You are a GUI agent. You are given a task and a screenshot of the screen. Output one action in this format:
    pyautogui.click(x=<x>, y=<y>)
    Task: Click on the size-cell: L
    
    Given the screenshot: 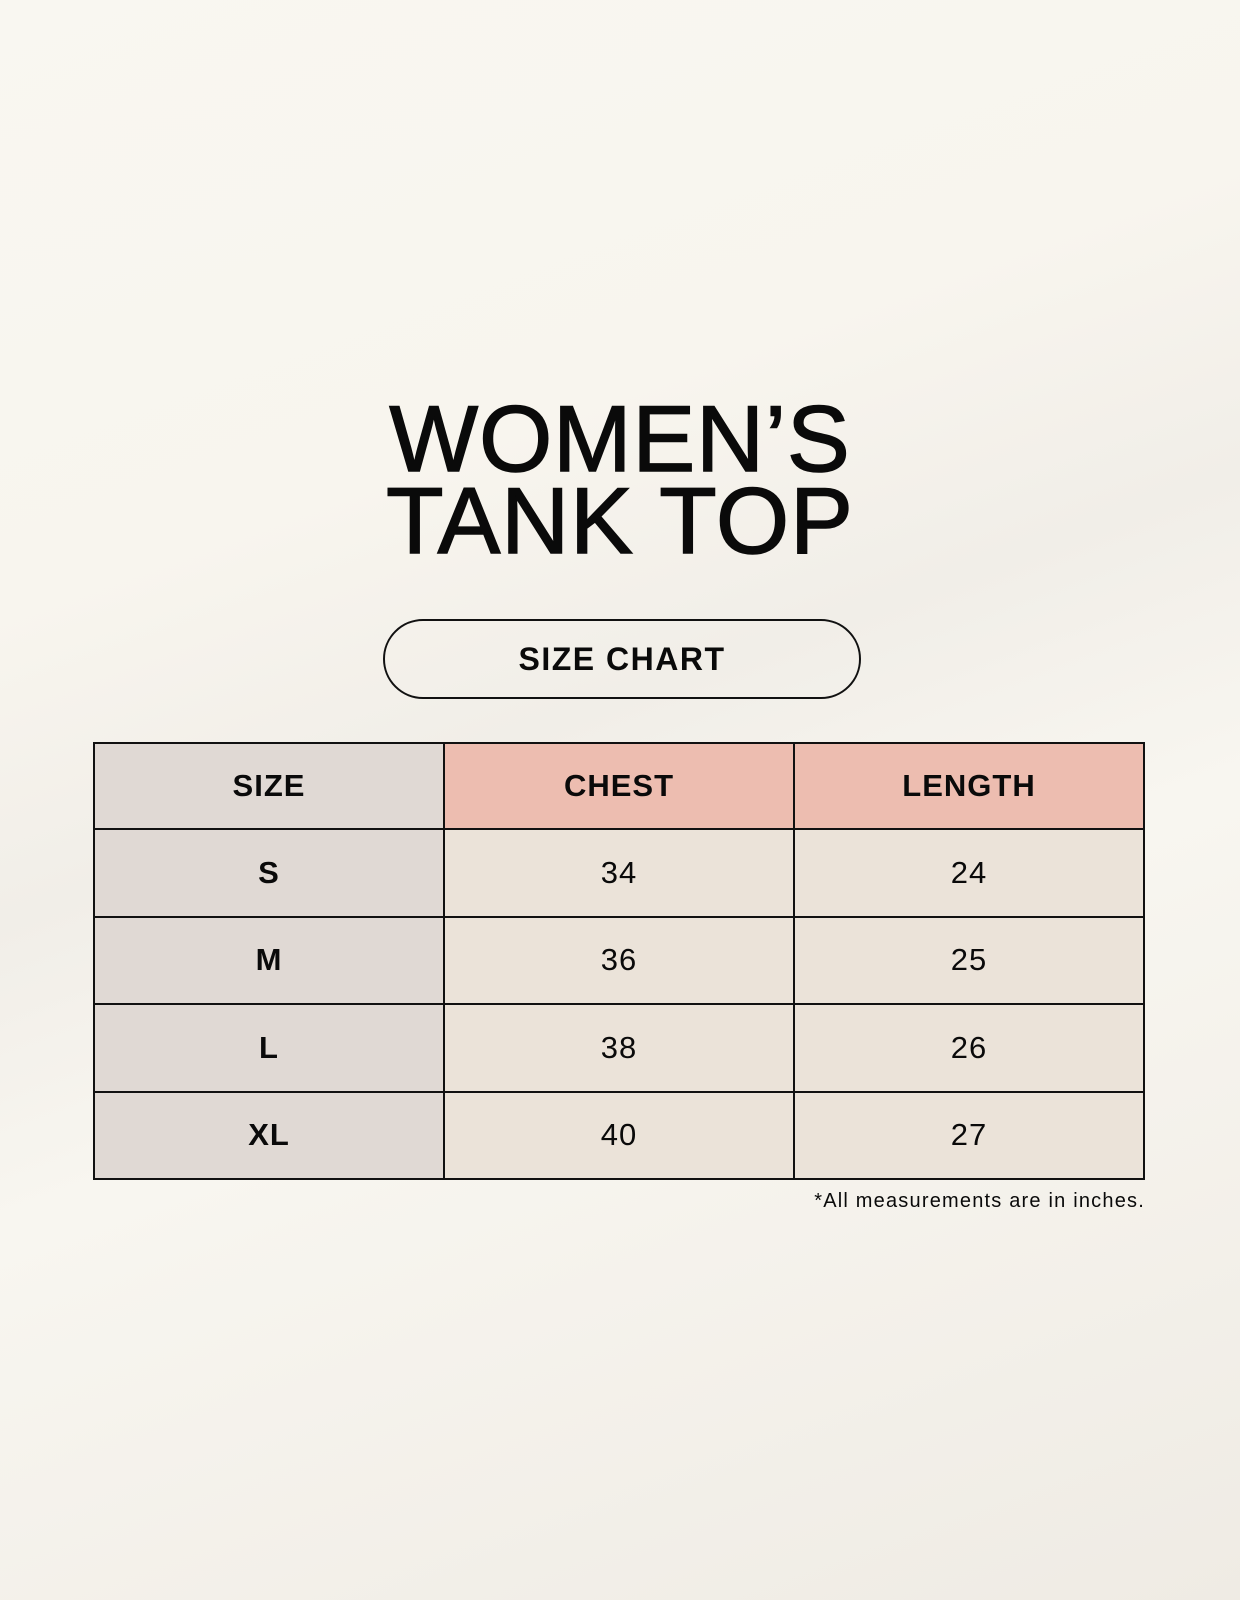 What is the action you would take?
    pyautogui.click(x=269, y=1048)
    